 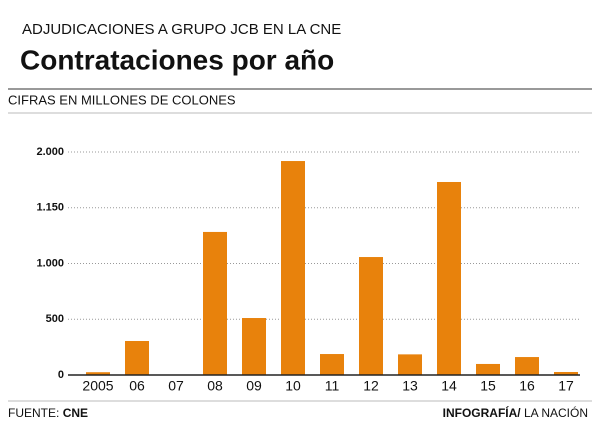 I want to click on source: FUENTE: CNE, so click(x=48, y=413).